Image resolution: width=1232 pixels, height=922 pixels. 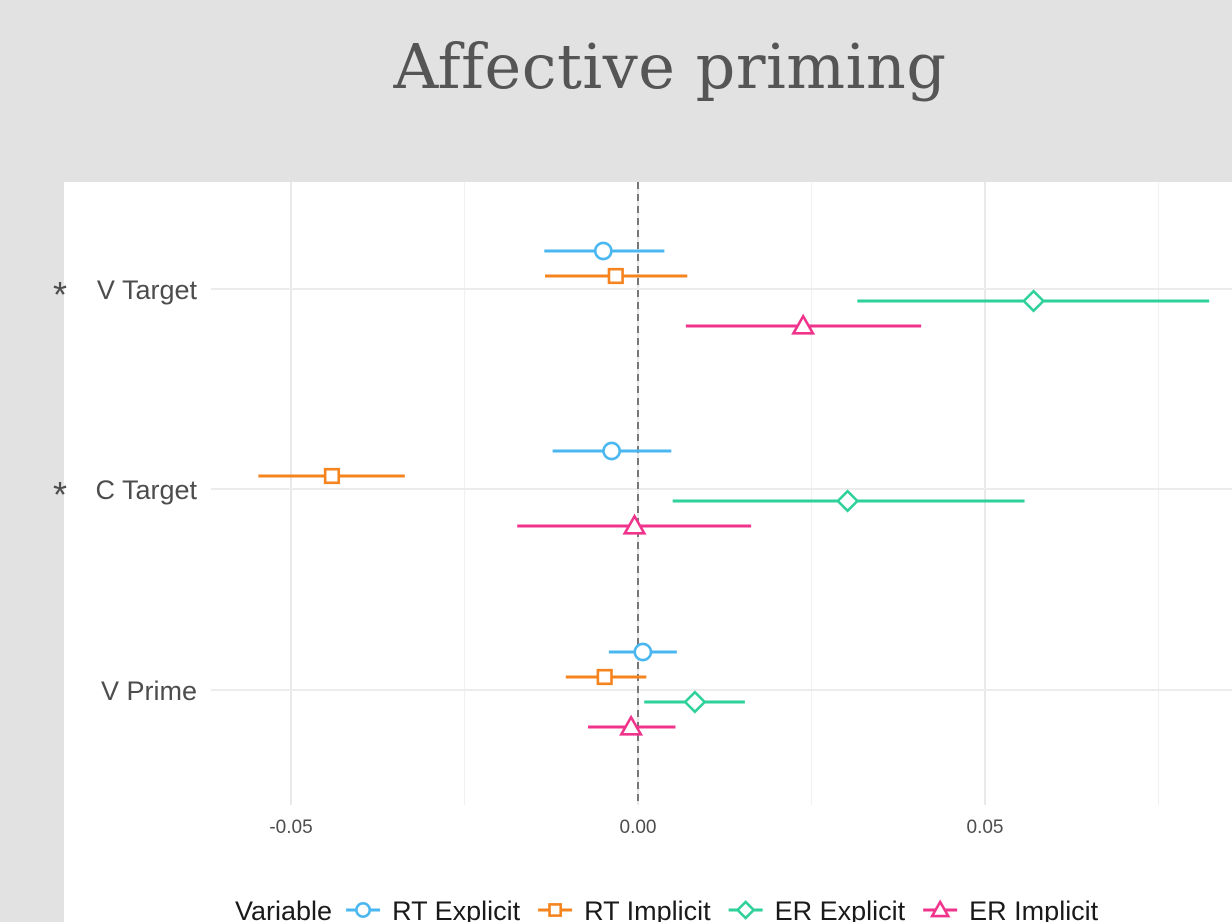 What do you see at coordinates (146, 490) in the screenshot?
I see `y-category-label: C Target` at bounding box center [146, 490].